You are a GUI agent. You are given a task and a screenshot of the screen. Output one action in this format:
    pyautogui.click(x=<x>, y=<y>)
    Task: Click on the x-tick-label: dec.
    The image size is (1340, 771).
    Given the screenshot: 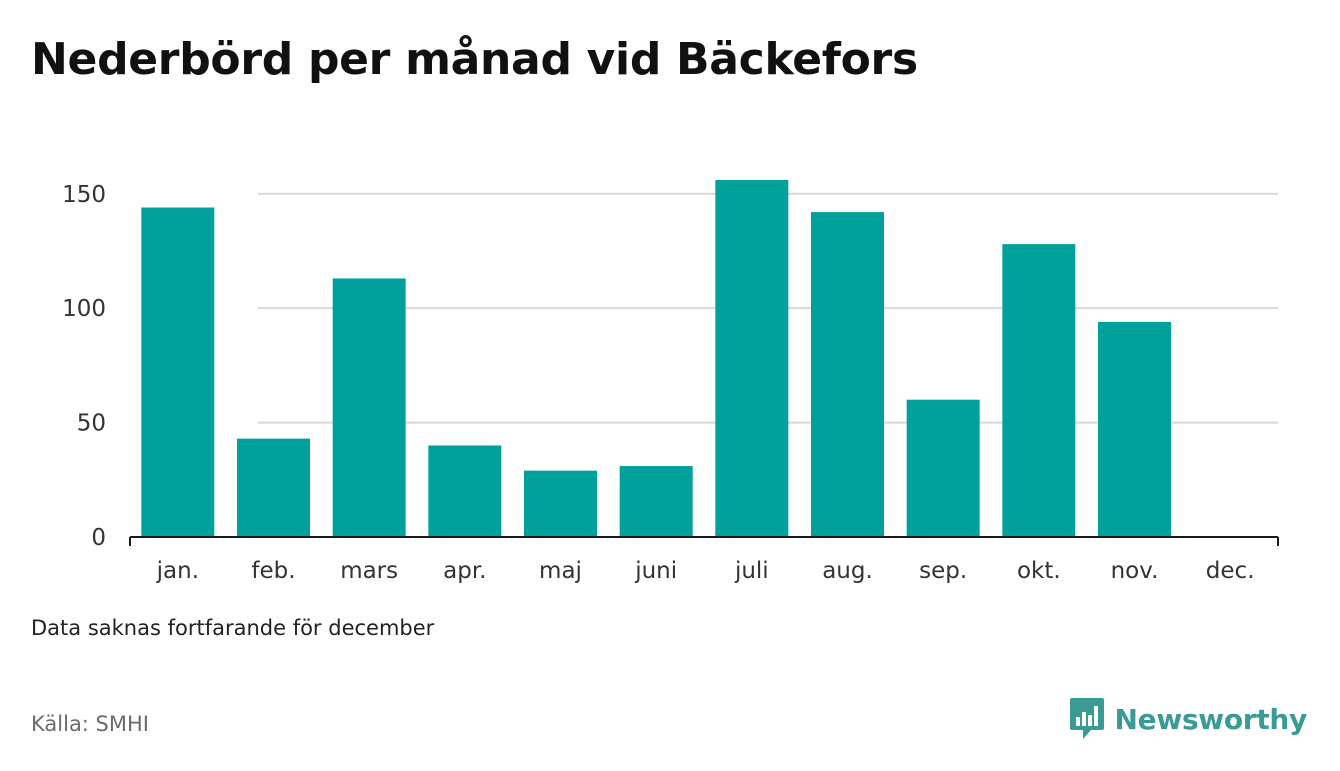 What is the action you would take?
    pyautogui.click(x=1230, y=571)
    